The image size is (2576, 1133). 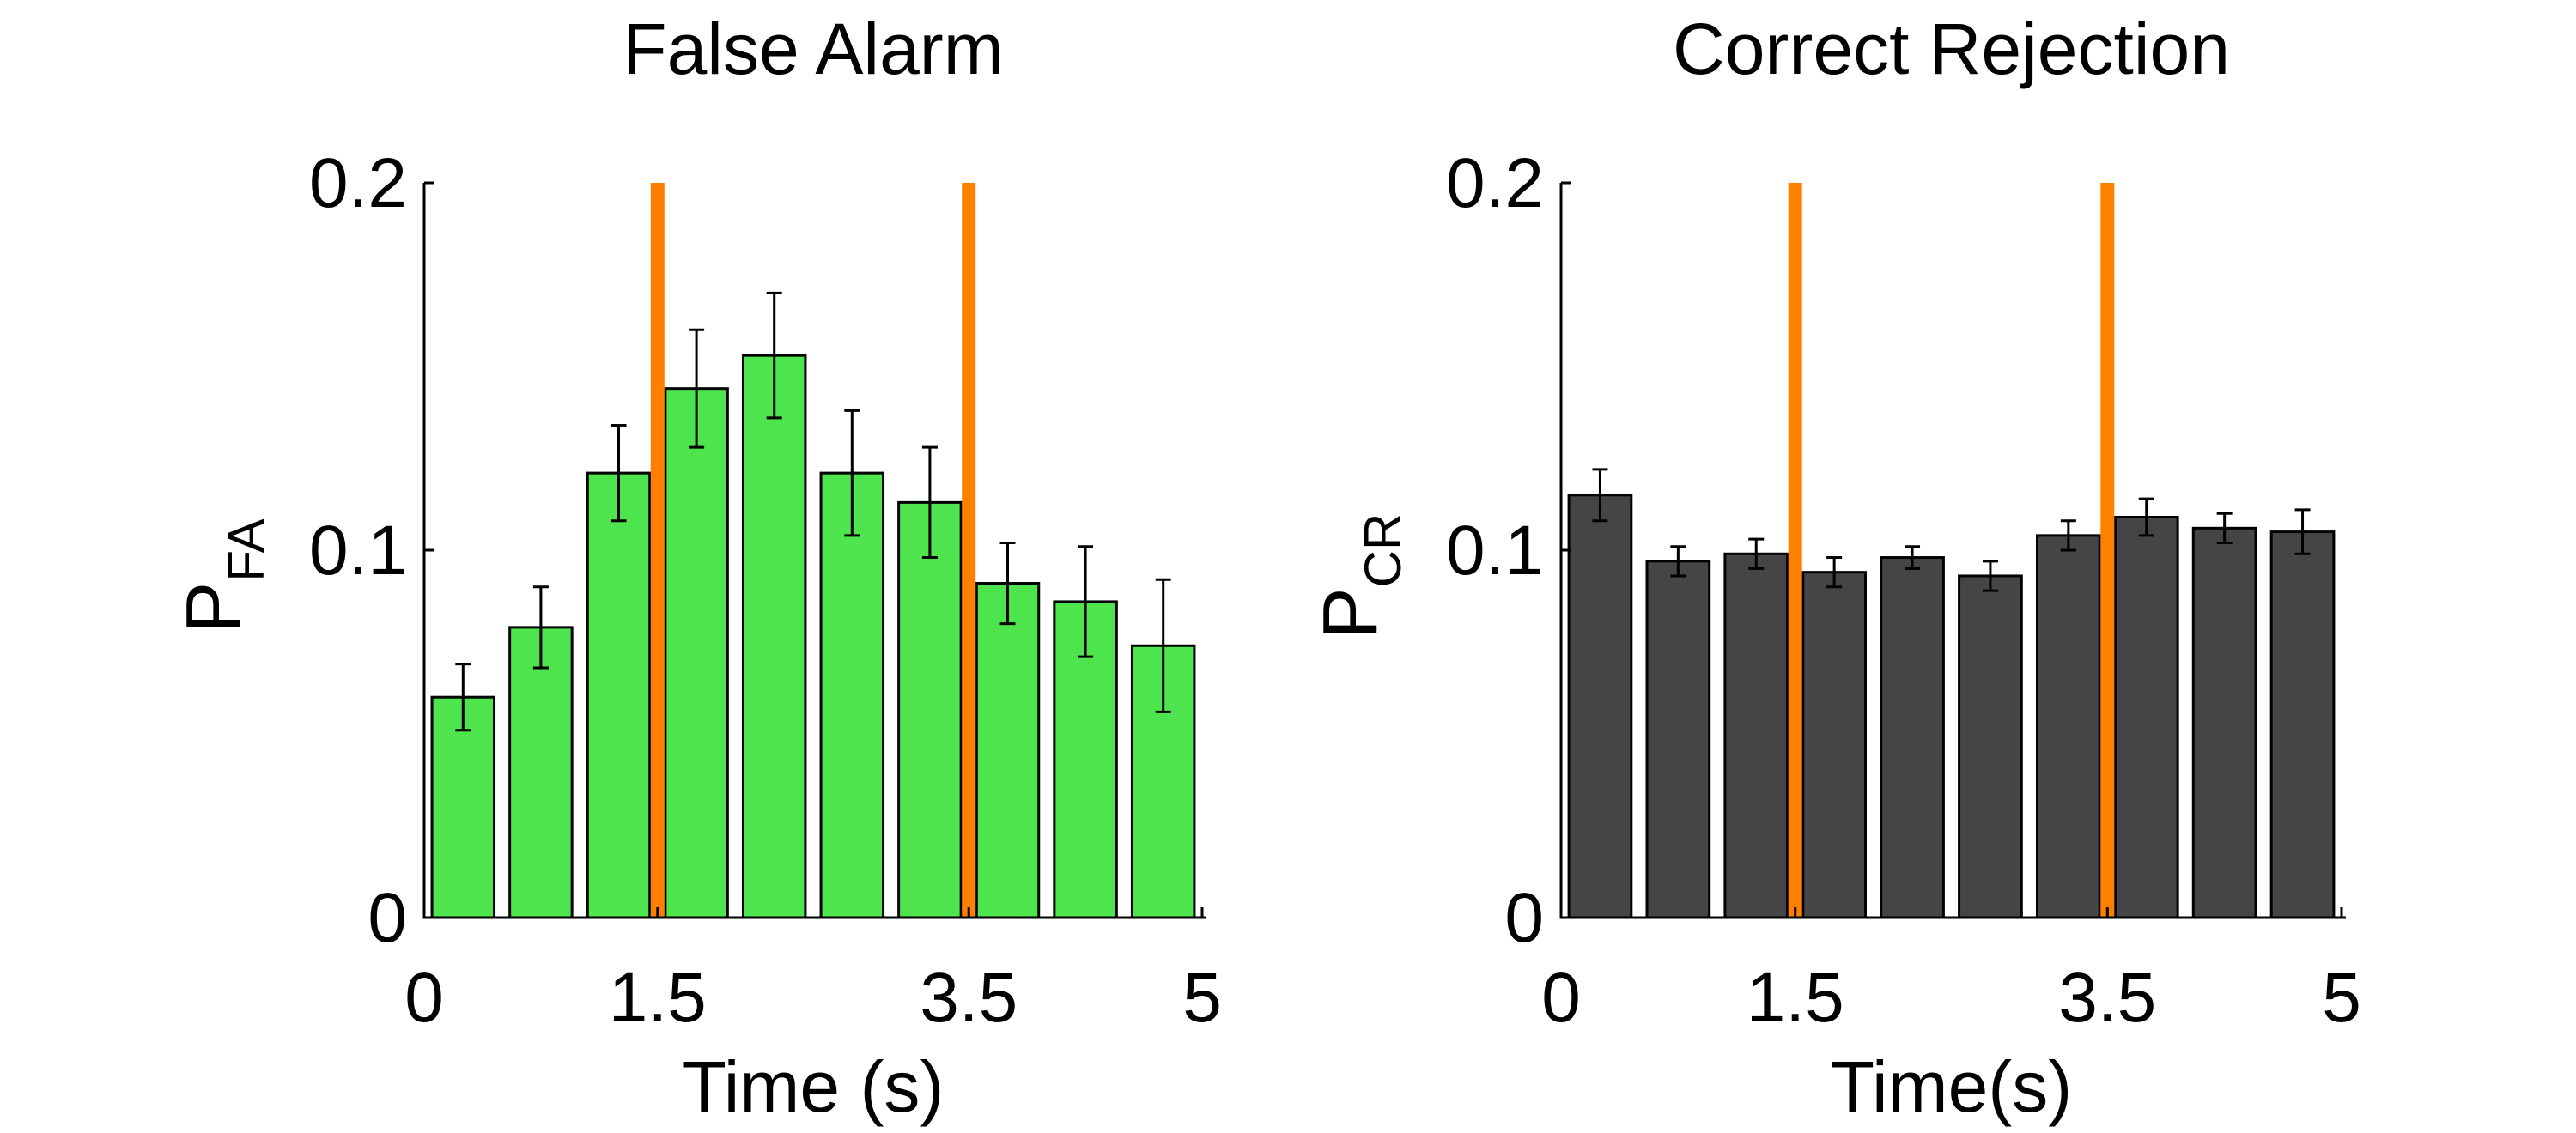 I want to click on x-axis-label: Time (s), so click(x=814, y=1086).